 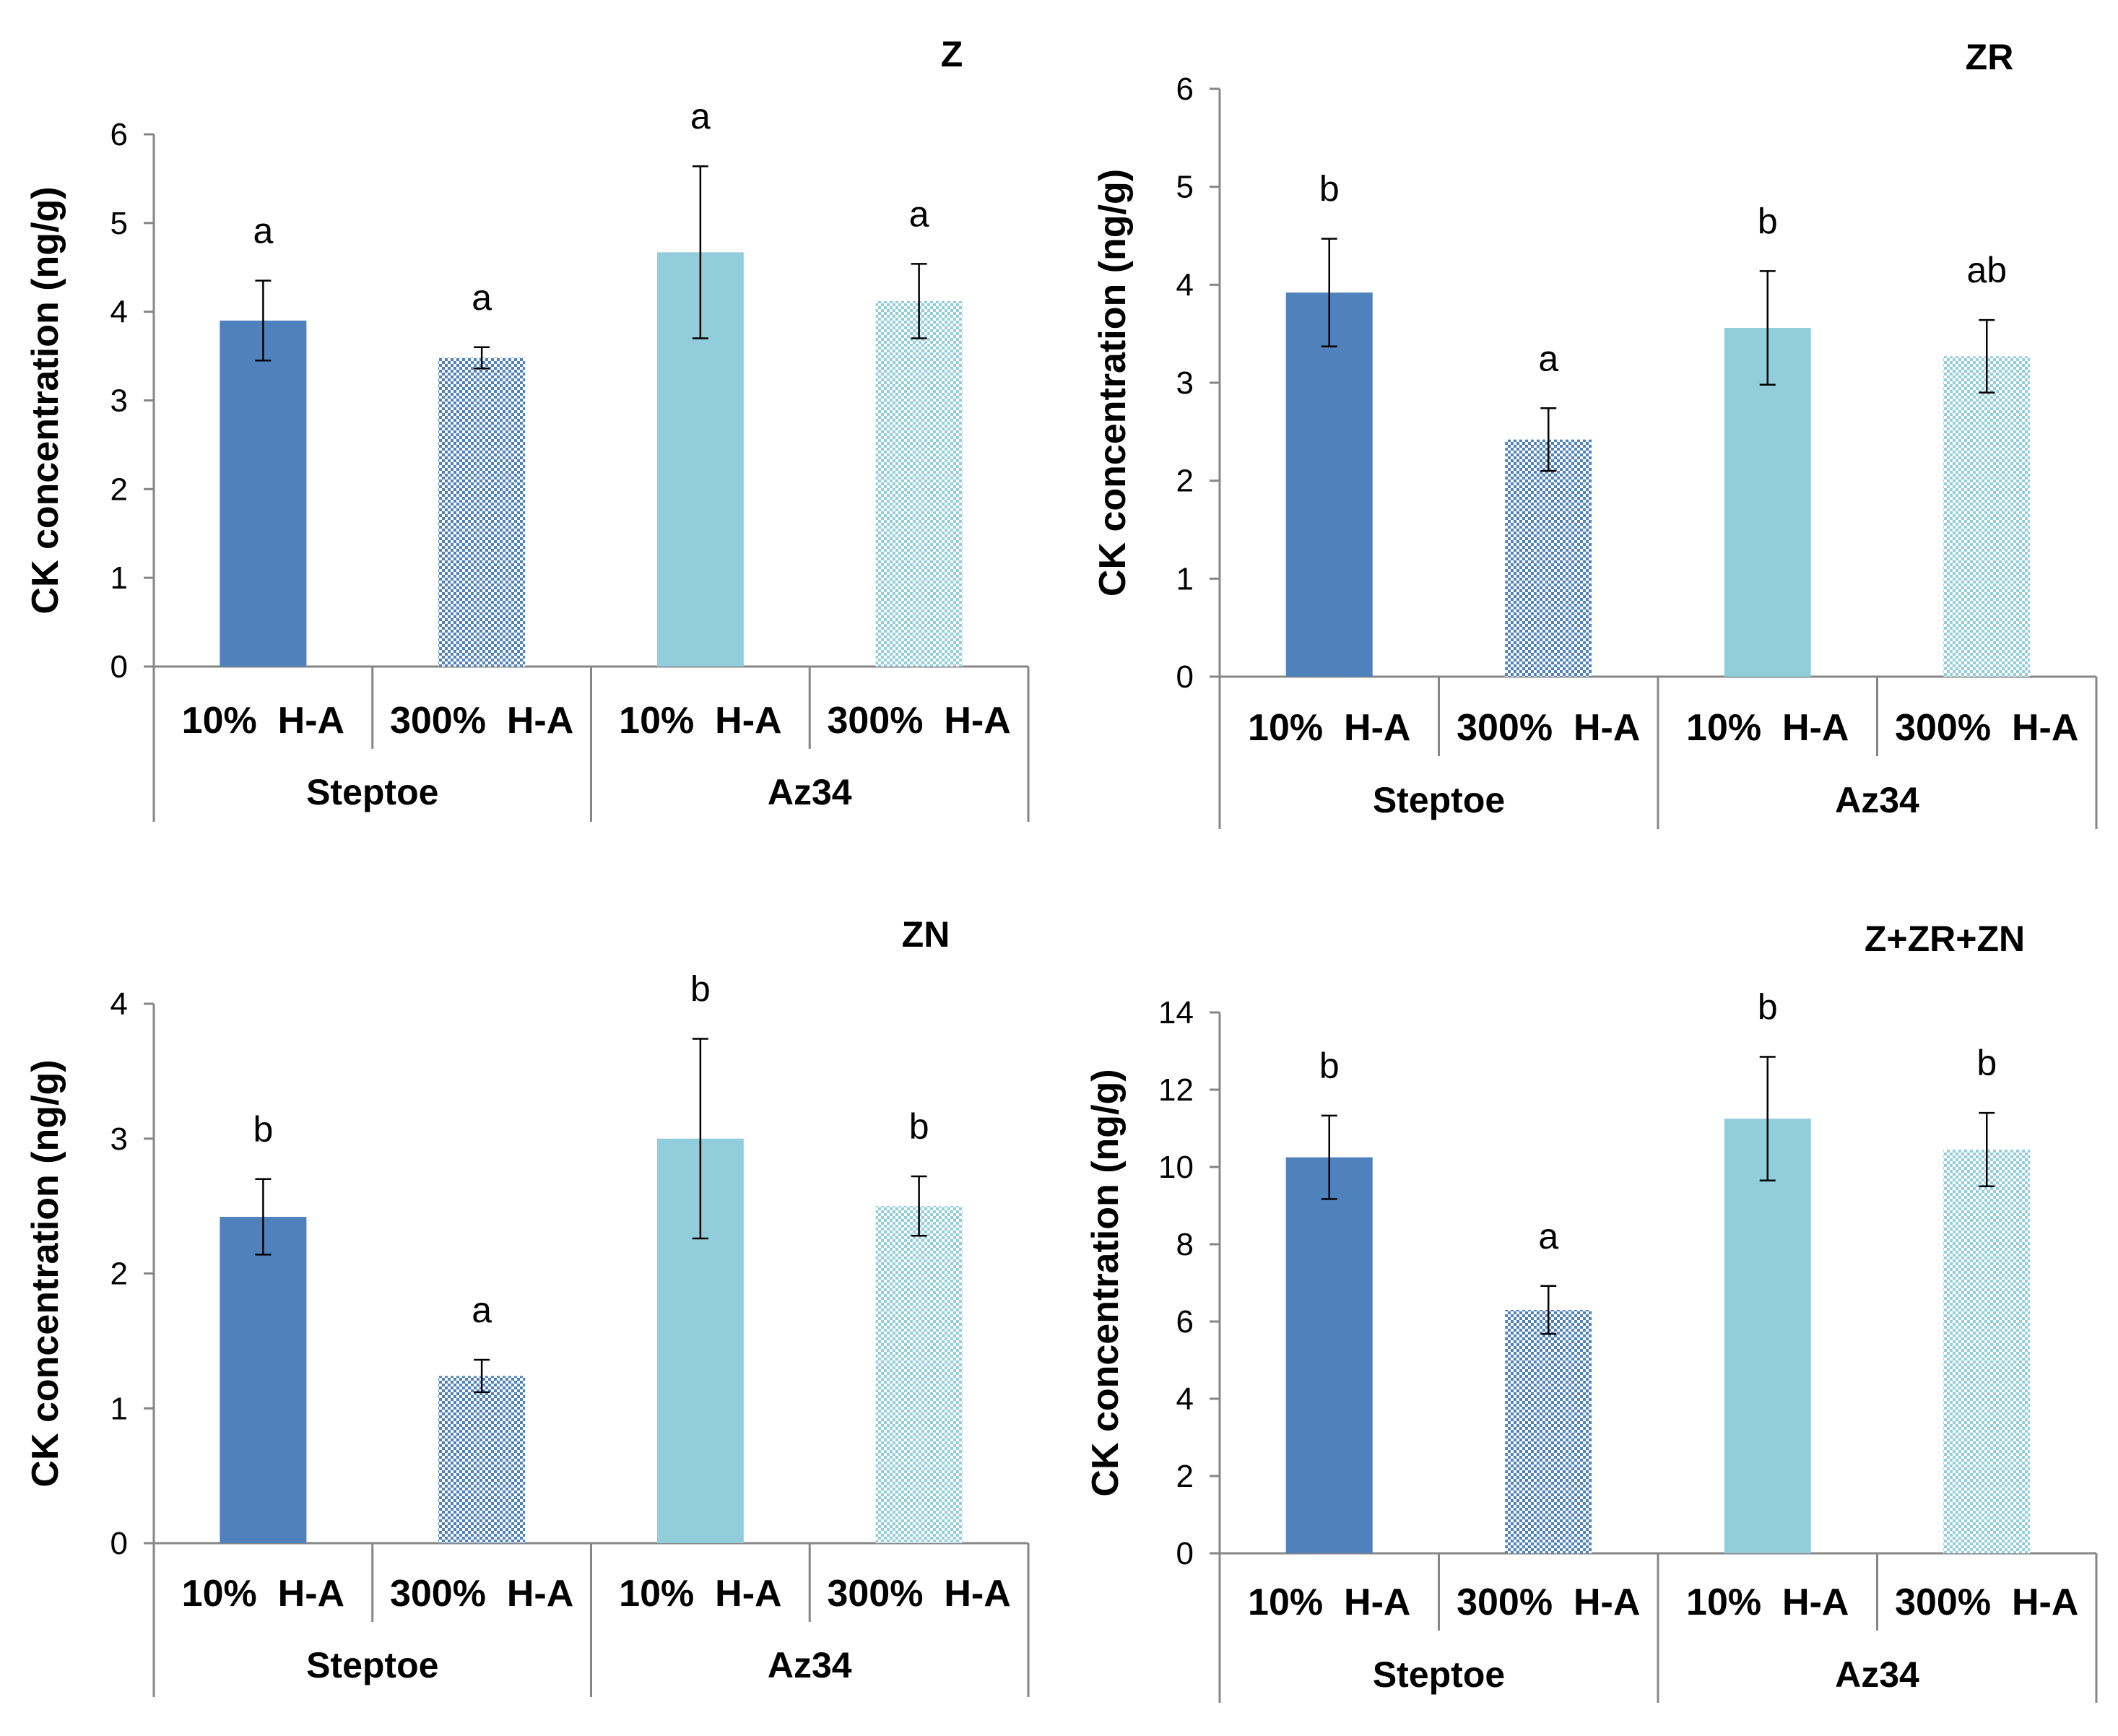 What do you see at coordinates (926, 934) in the screenshot?
I see `chart-title: ZN` at bounding box center [926, 934].